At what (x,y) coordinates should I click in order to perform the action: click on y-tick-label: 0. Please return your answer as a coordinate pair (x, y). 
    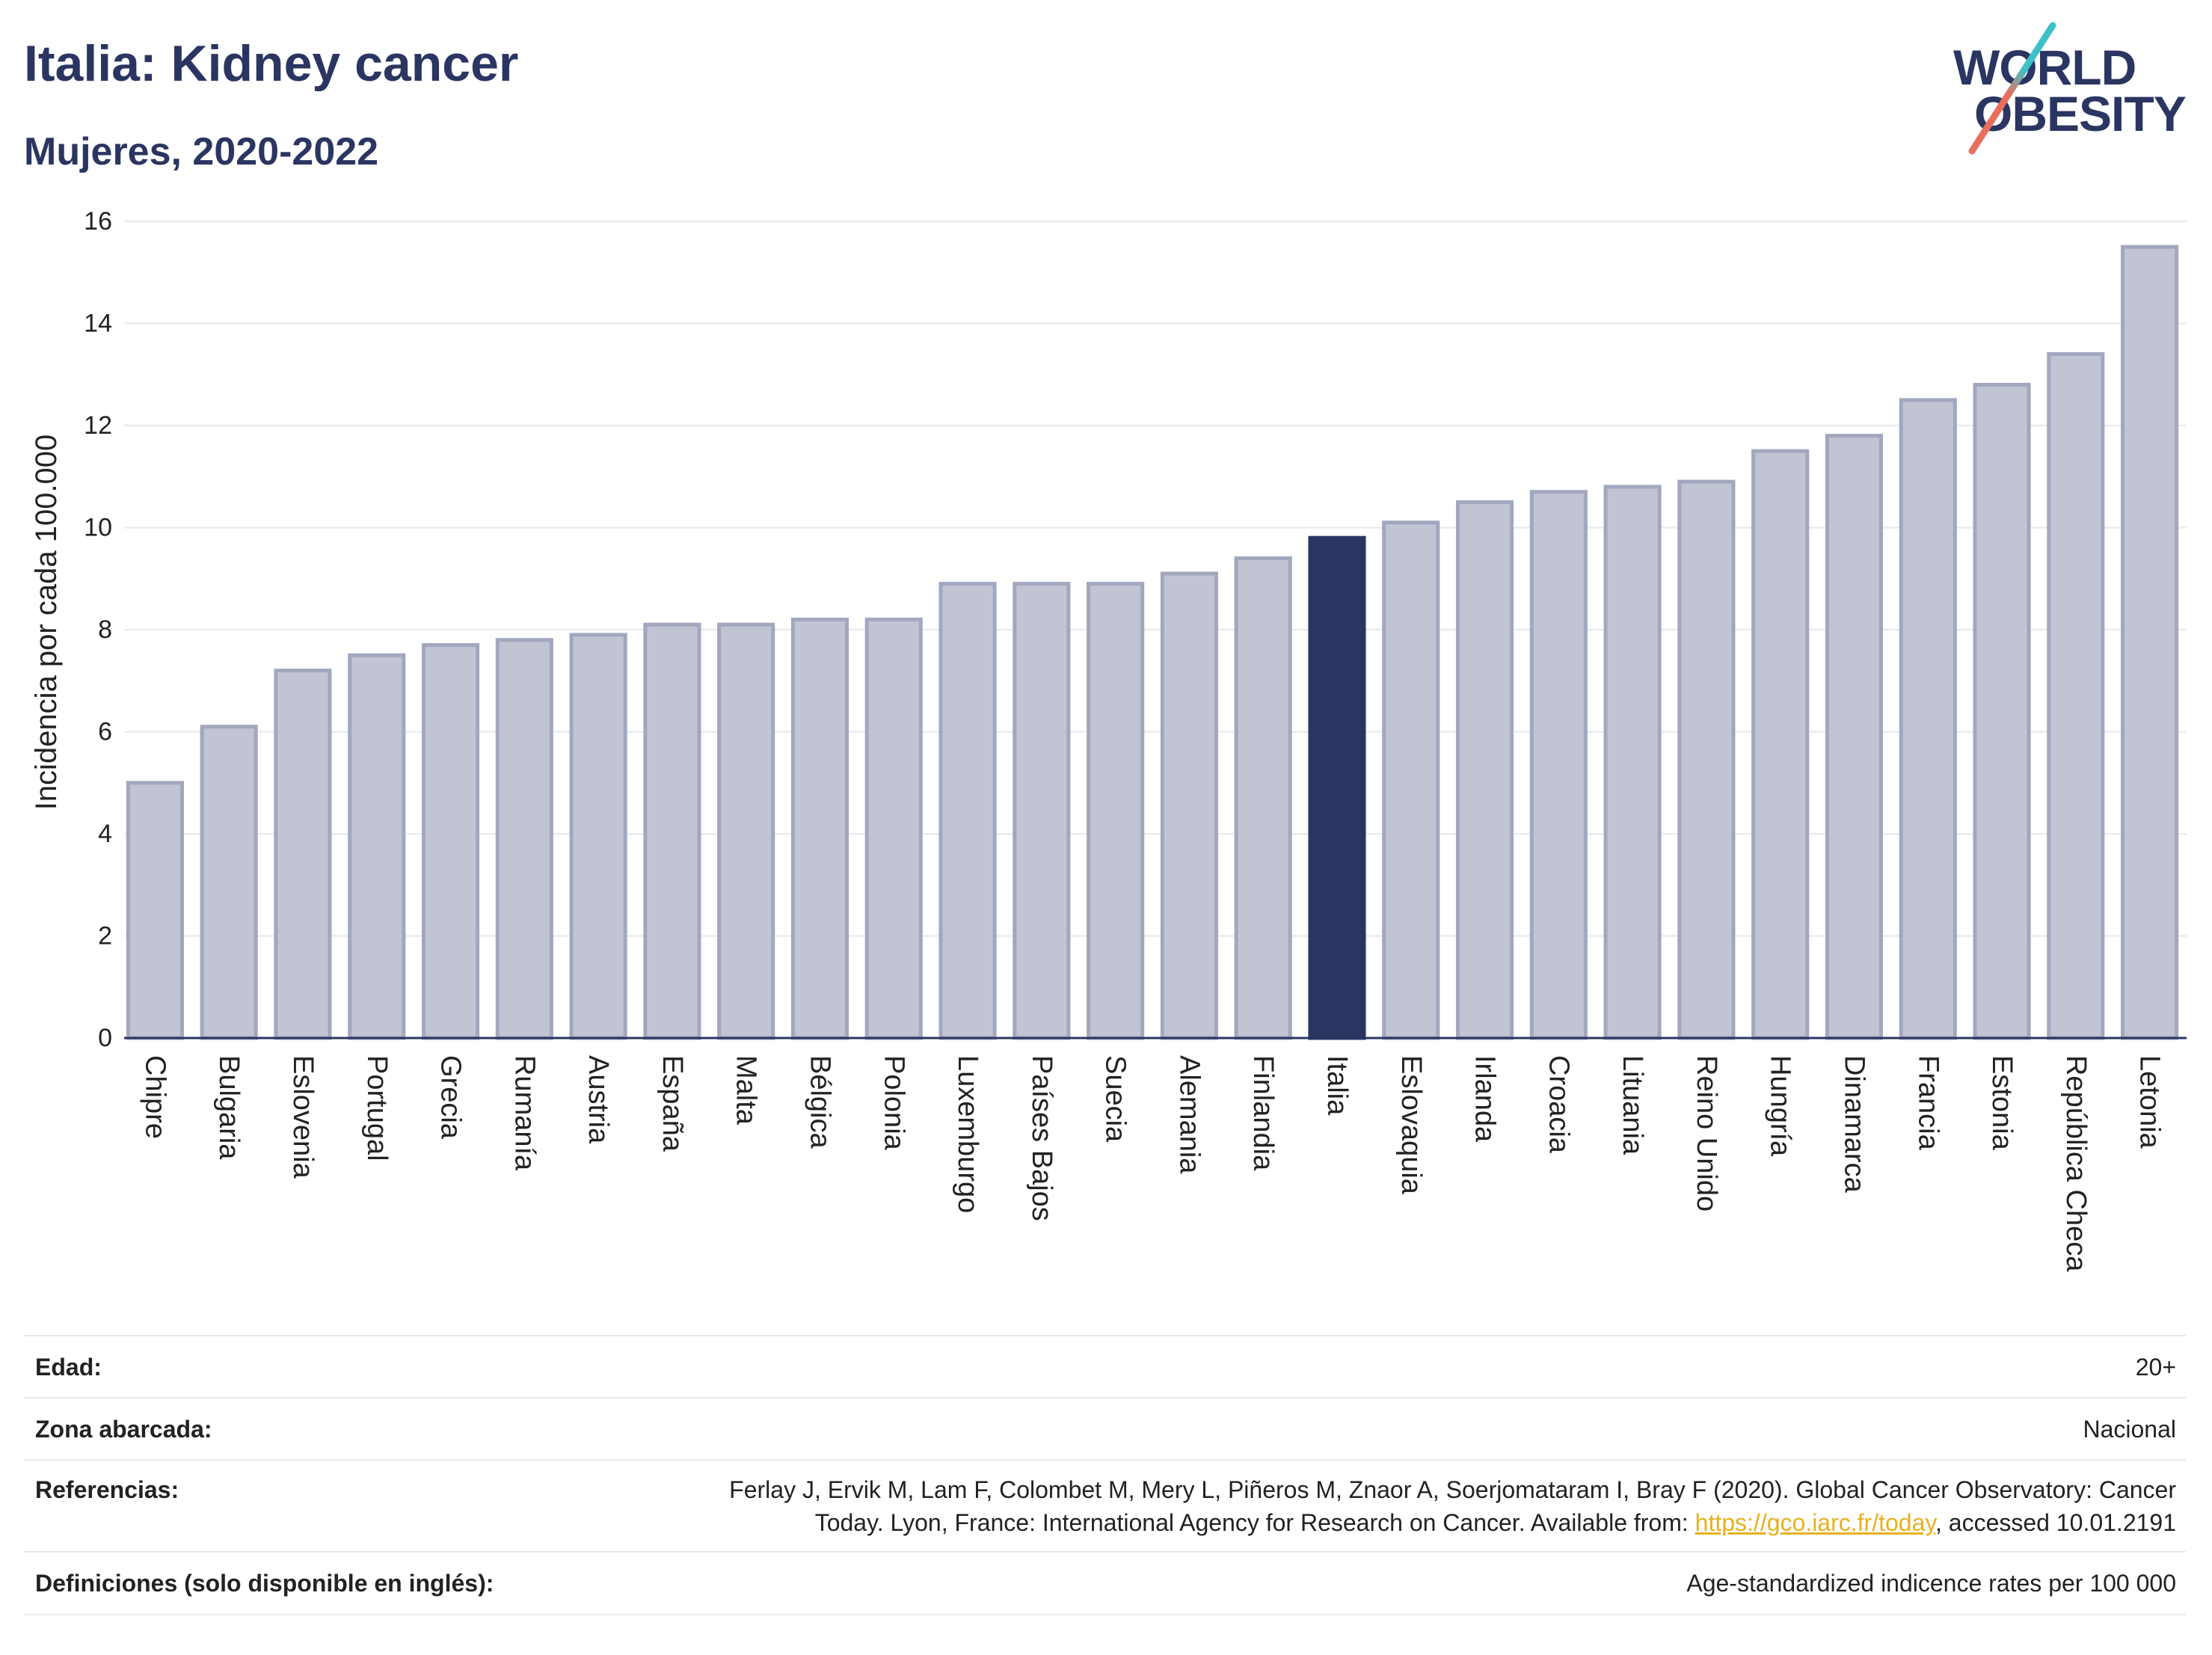
    Looking at the image, I should click on (105, 1038).